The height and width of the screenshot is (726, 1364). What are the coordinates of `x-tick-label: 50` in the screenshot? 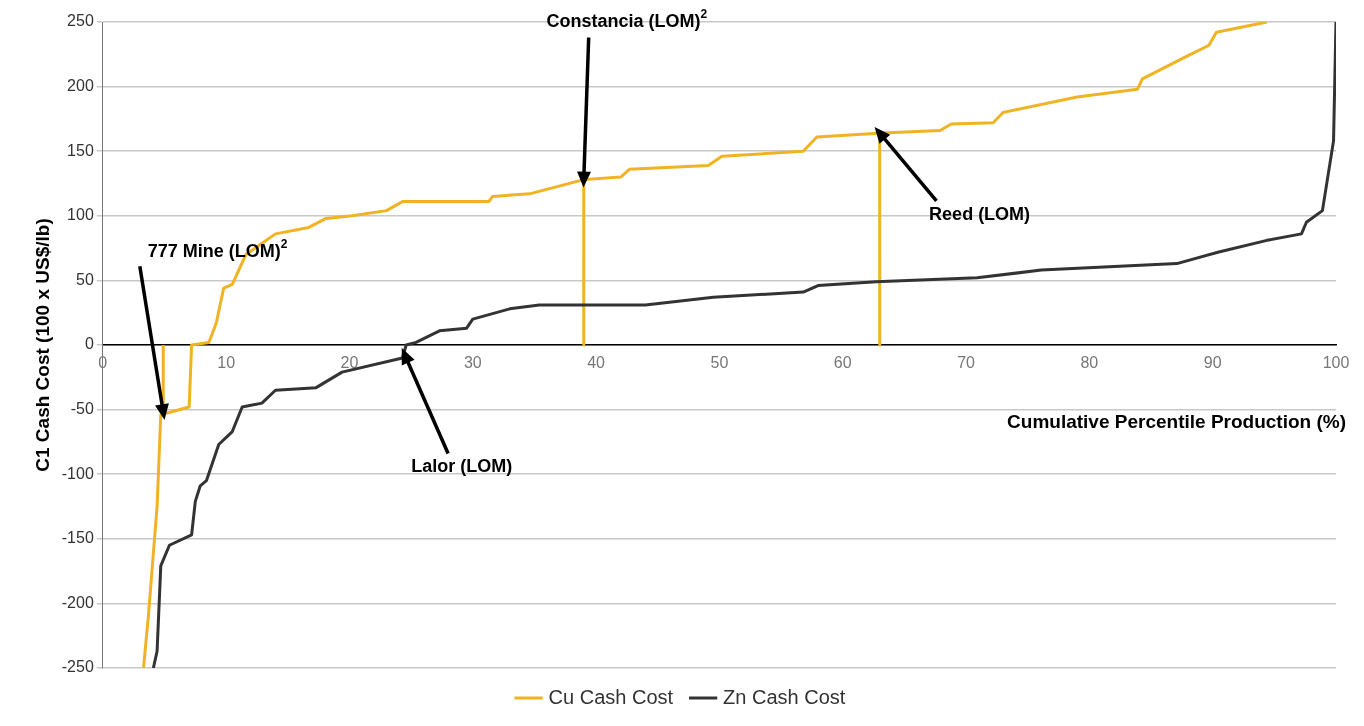 It's located at (719, 363).